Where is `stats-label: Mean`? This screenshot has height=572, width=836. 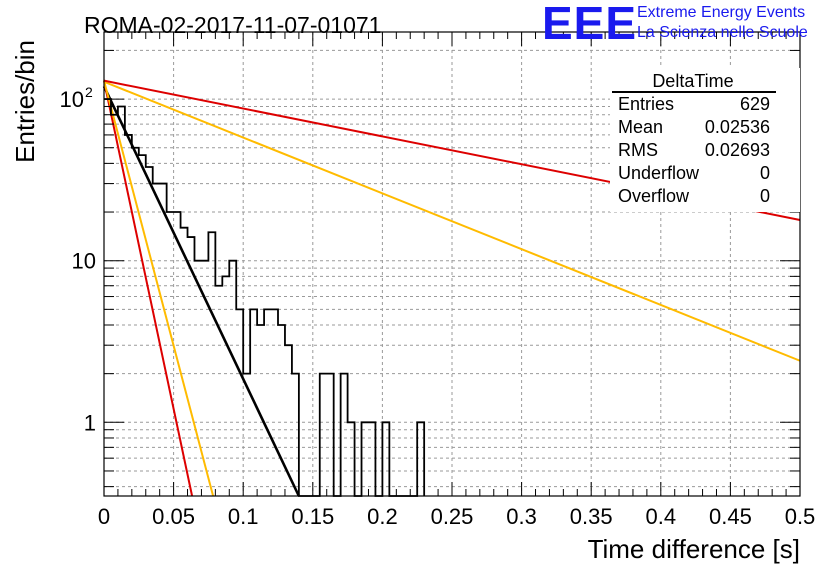
stats-label: Mean is located at coordinates (640, 127).